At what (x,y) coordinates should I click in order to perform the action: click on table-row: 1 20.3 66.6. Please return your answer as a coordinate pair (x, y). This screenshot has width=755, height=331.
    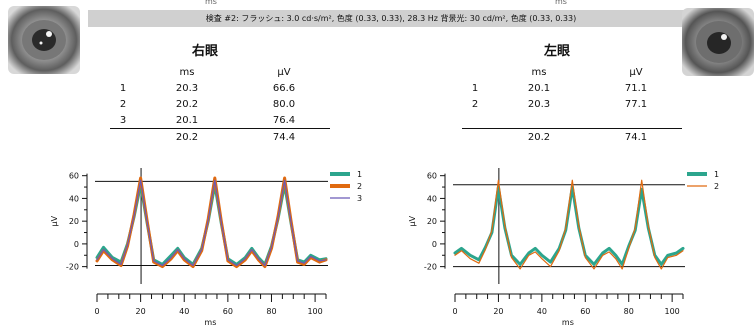
    Looking at the image, I should click on (220, 88).